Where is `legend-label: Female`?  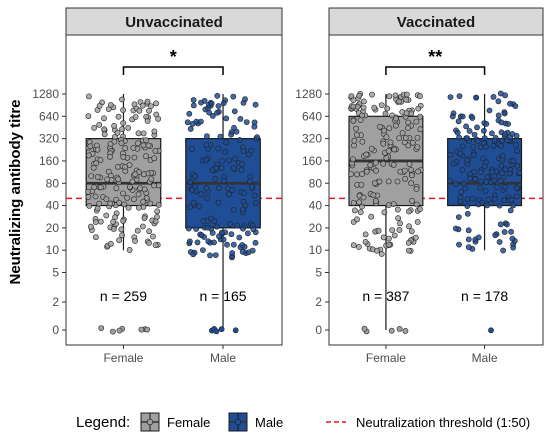 legend-label: Female is located at coordinates (188, 422).